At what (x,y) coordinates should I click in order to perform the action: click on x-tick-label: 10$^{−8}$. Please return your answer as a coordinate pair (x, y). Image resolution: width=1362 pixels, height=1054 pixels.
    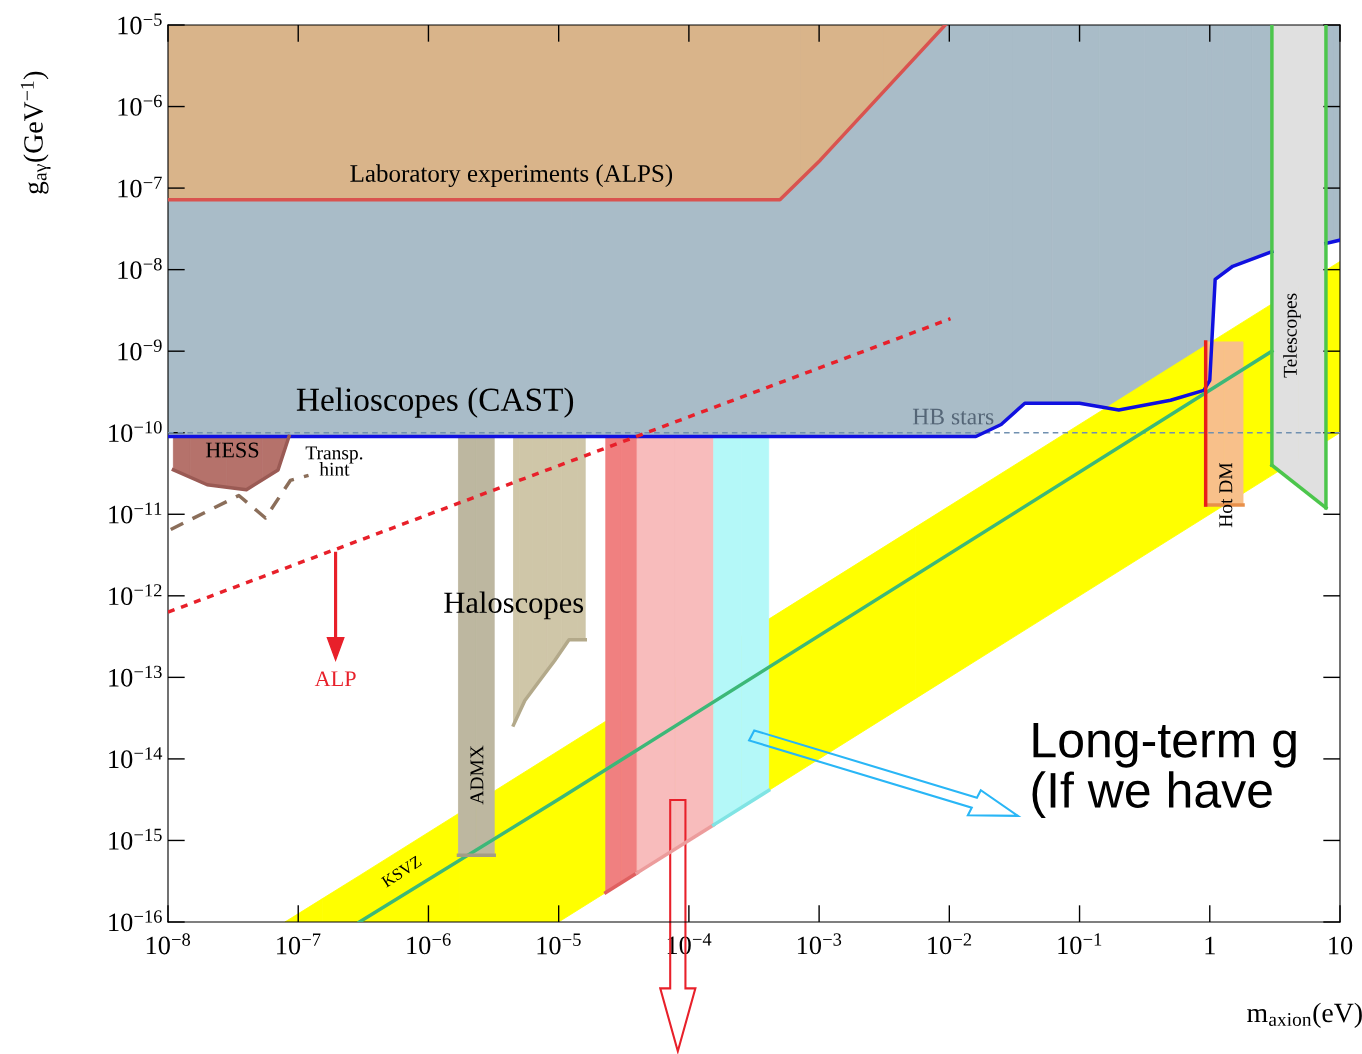
    Looking at the image, I should click on (168, 944).